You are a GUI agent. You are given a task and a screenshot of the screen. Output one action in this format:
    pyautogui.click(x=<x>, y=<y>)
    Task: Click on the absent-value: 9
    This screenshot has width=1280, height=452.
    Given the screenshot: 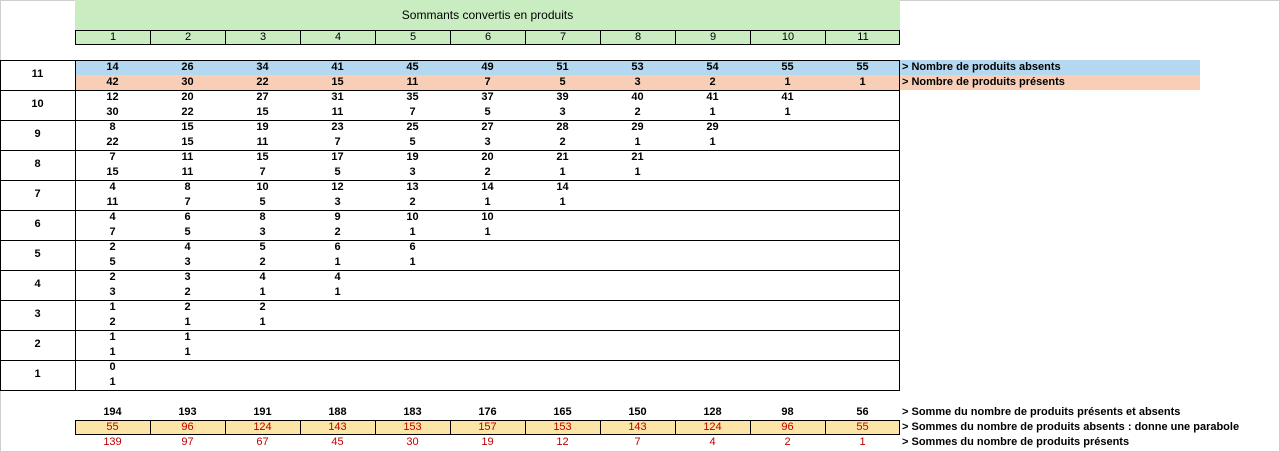 What is the action you would take?
    pyautogui.click(x=337, y=217)
    